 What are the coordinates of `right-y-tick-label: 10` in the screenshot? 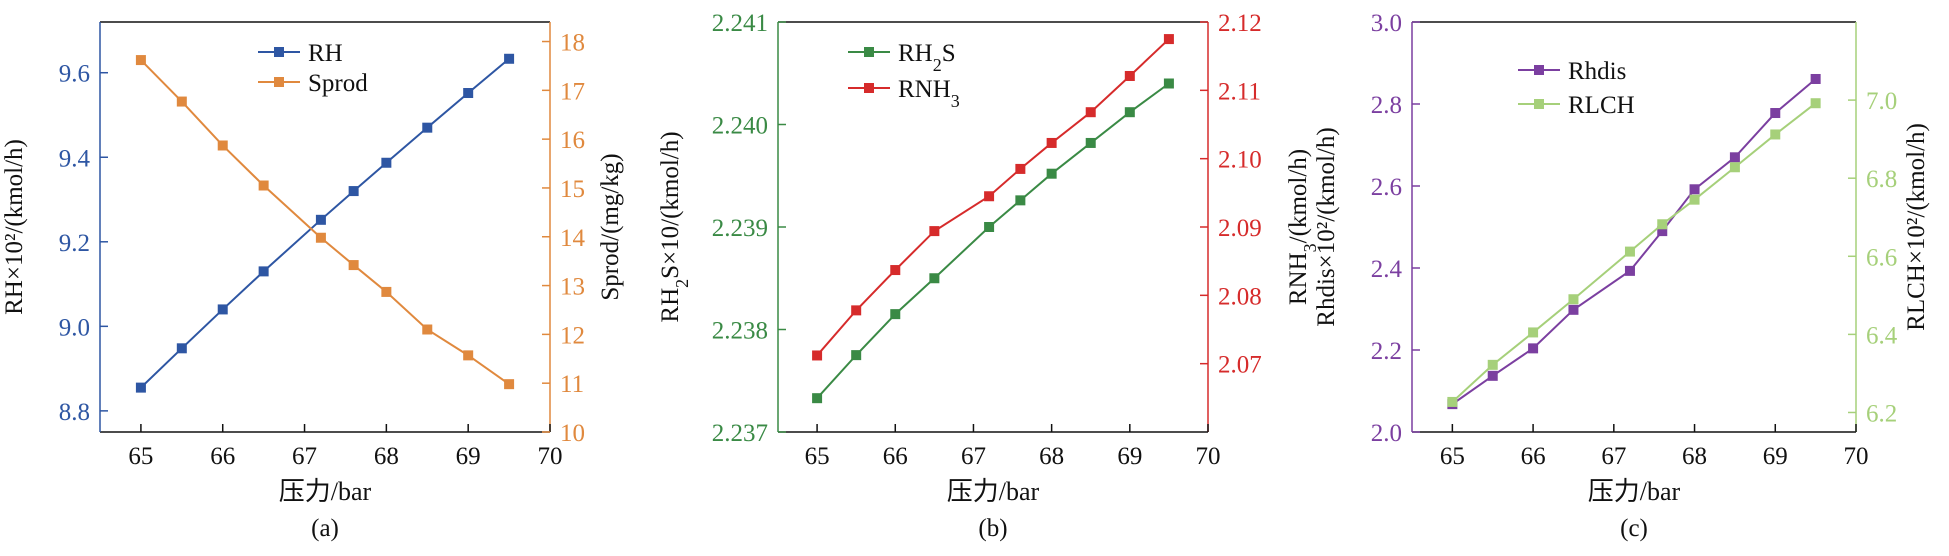 It's located at (572, 433).